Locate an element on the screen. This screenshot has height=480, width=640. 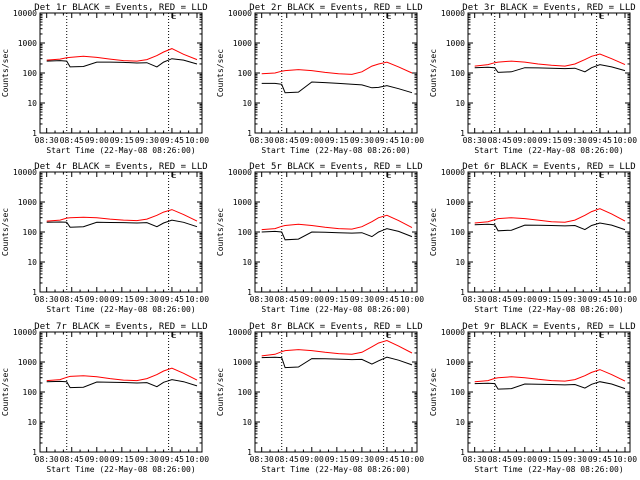
panel-title: Det 7r BLACK = Events, RED = LLD is located at coordinates (120, 327).